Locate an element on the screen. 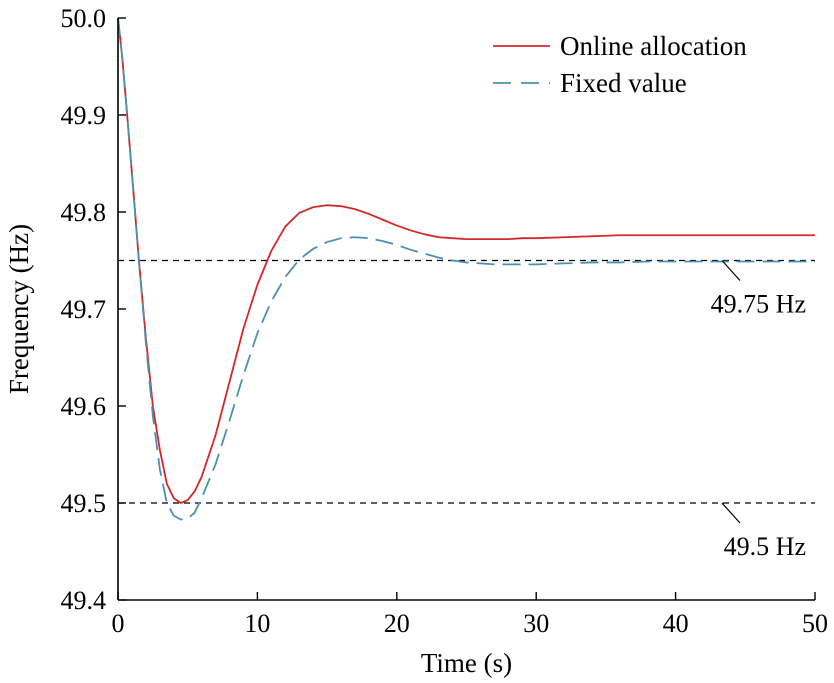  y-ticks: 49.4 49.5 49.6 49.7 49.8 49.9 50.0 is located at coordinates (93, 309).